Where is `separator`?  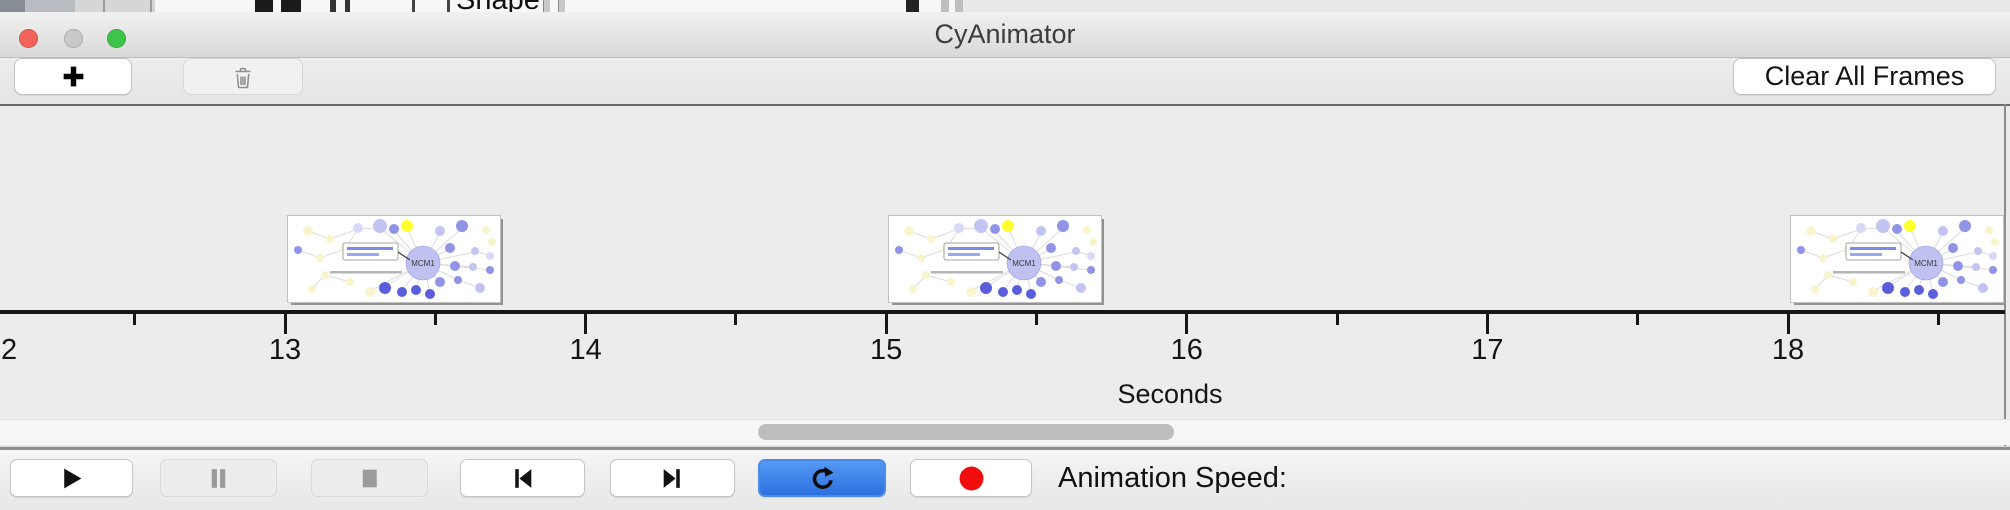 separator is located at coordinates (1005, 448).